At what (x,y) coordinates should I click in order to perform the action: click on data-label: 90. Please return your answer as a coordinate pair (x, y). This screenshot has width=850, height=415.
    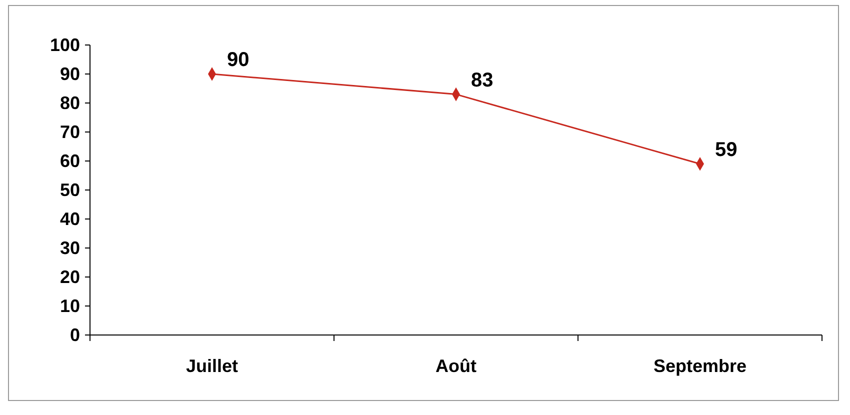
    Looking at the image, I should click on (238, 60).